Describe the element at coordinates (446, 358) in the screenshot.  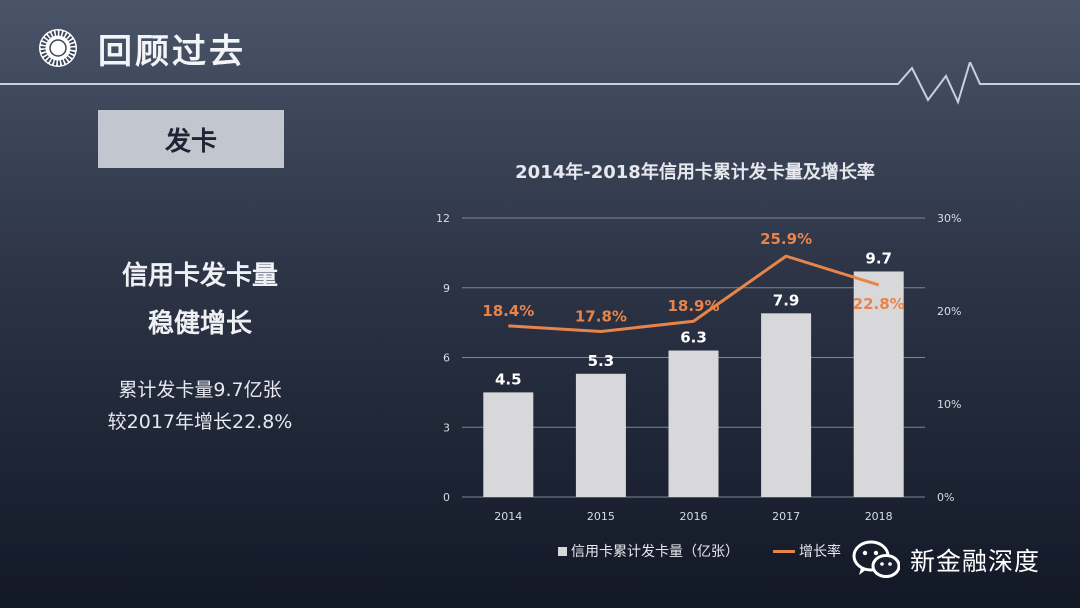
I see `y-left-tick-label: 6` at that location.